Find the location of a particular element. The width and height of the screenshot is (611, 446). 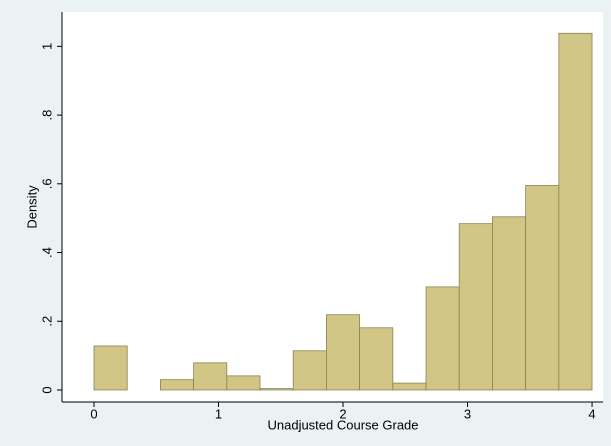

y-tick-label: .8 is located at coordinates (46, 115).